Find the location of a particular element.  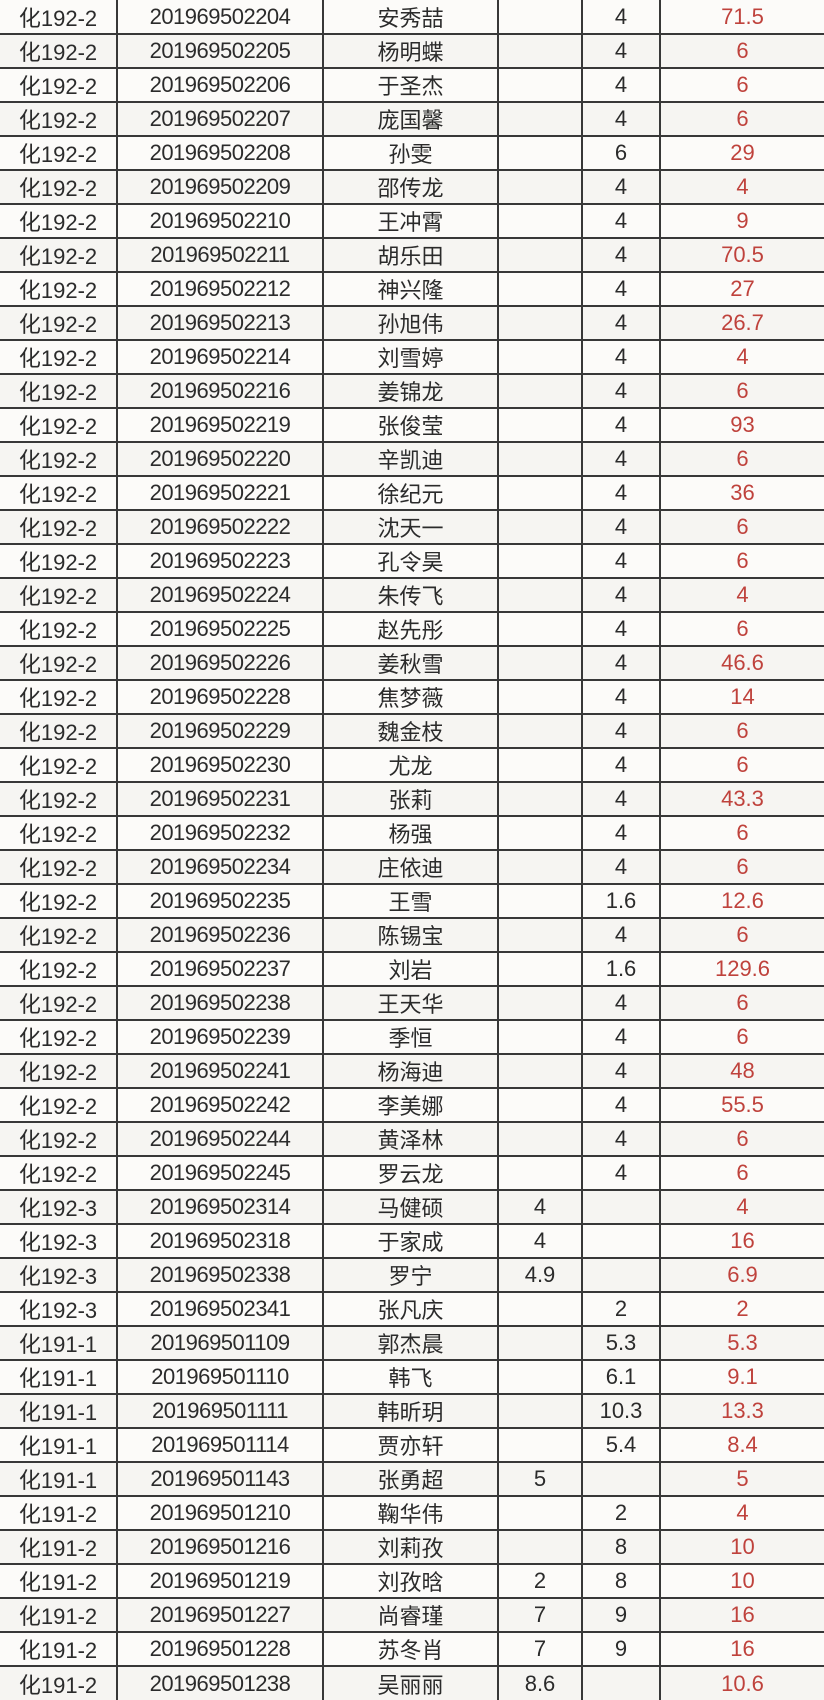

cell-amount: 48 is located at coordinates (742, 1071).